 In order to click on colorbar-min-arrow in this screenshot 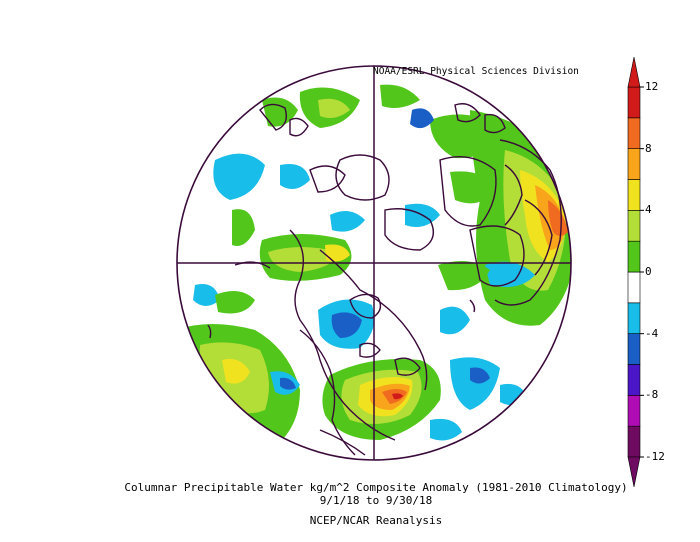, I will do `click(634, 472)`.